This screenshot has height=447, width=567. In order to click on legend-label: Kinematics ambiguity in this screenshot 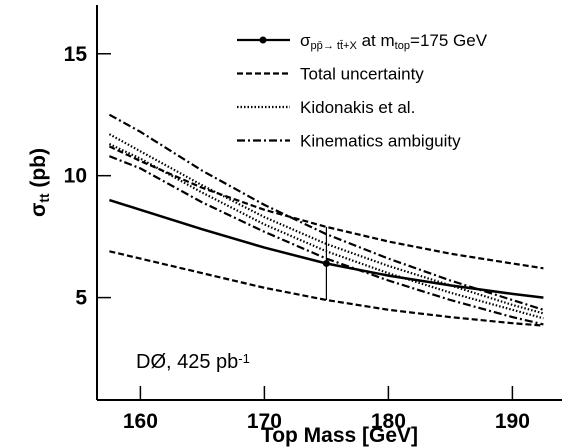, I will do `click(380, 141)`.